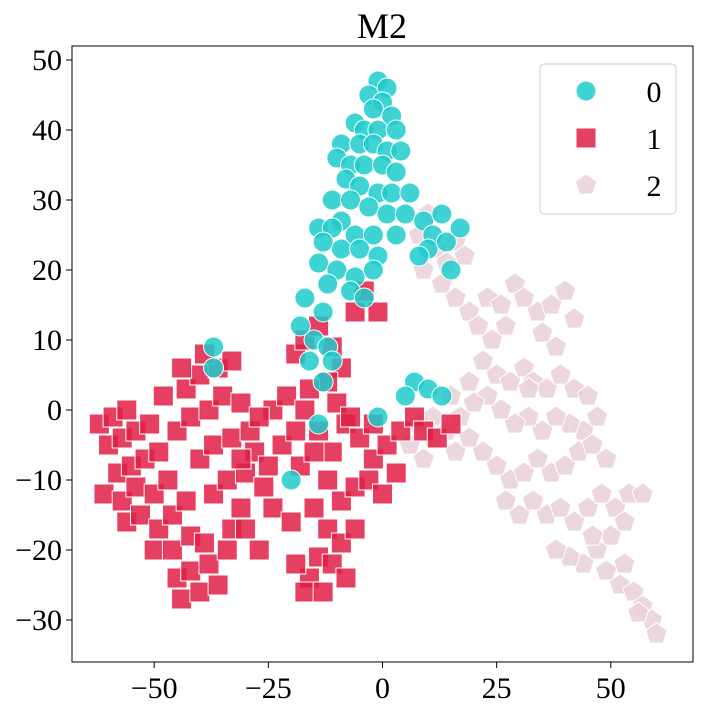 Image resolution: width=702 pixels, height=718 pixels. Describe the element at coordinates (47, 340) in the screenshot. I see `y-tick-label: 10` at that location.